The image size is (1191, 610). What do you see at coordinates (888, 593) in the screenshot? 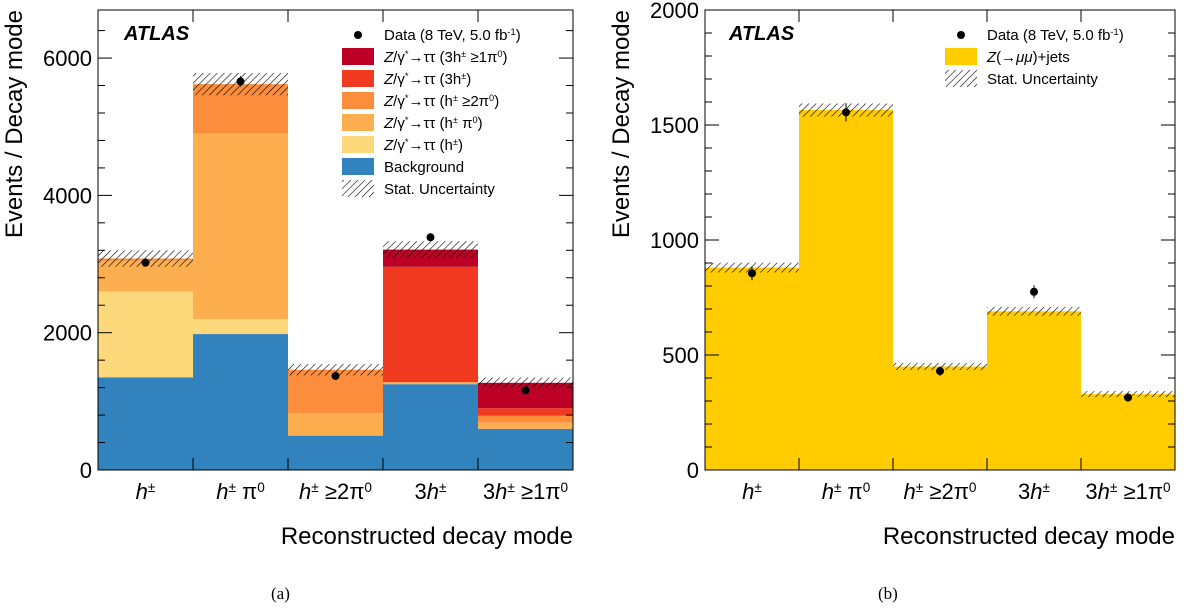
I see `caption-b: (b)` at bounding box center [888, 593].